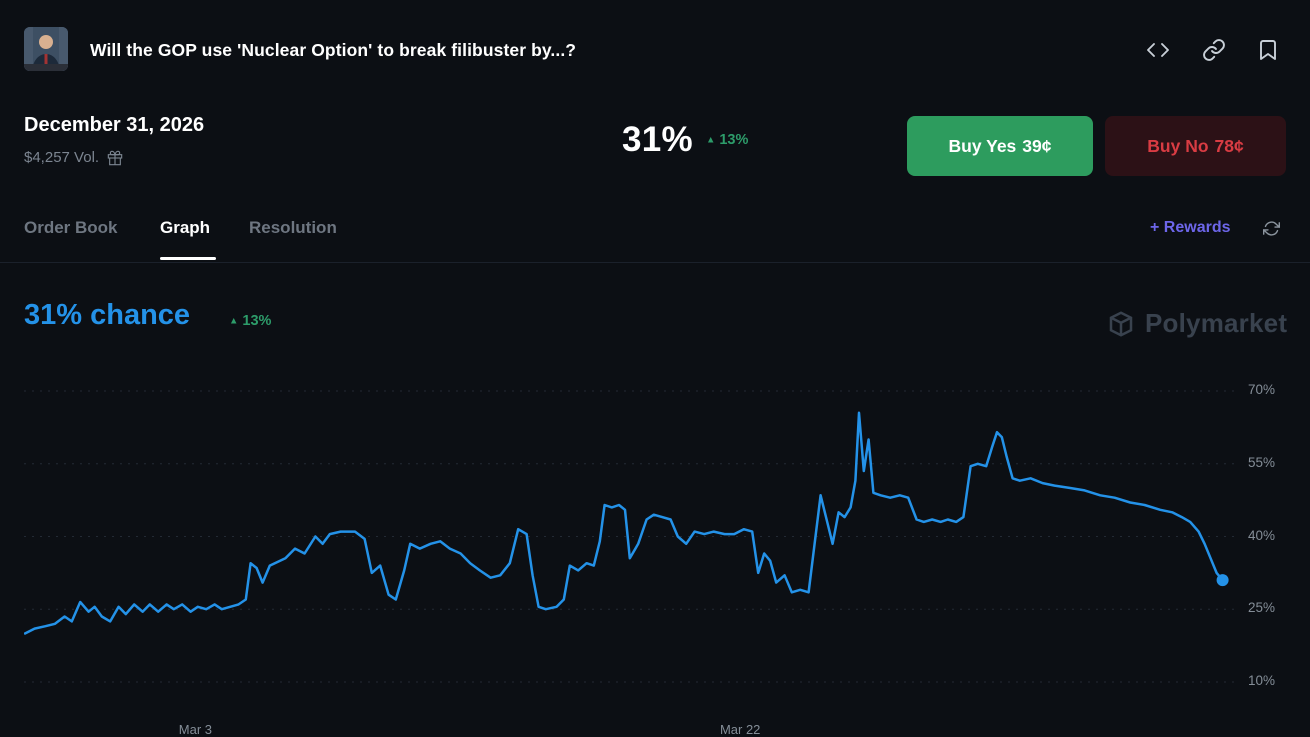 Image resolution: width=1310 pixels, height=737 pixels. I want to click on buy-no-price: 78¢, so click(1229, 145).